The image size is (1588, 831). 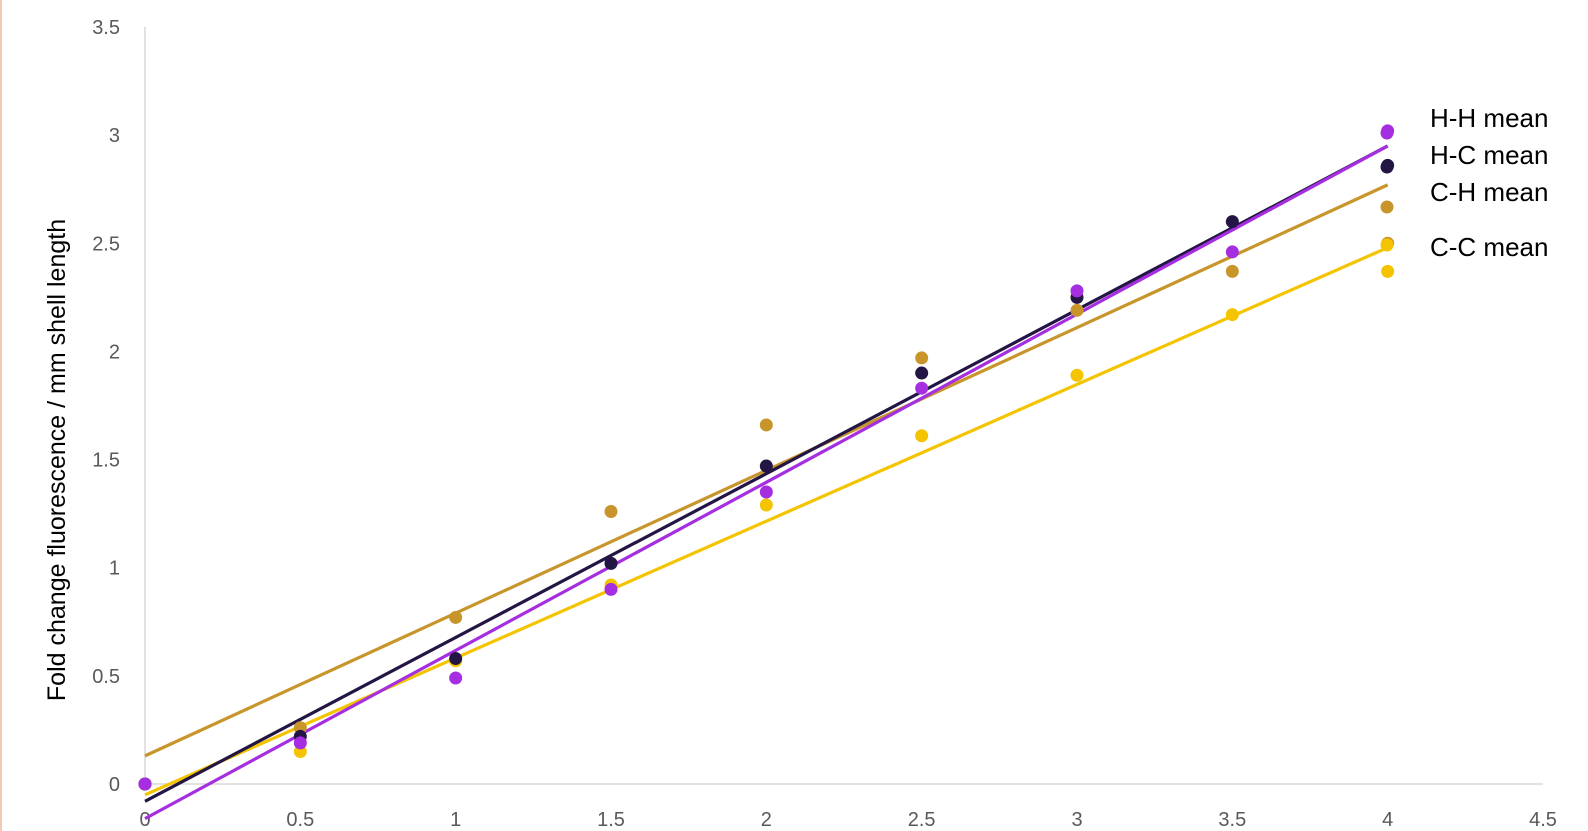 I want to click on x-tick-label: 4.5, so click(x=1543, y=820).